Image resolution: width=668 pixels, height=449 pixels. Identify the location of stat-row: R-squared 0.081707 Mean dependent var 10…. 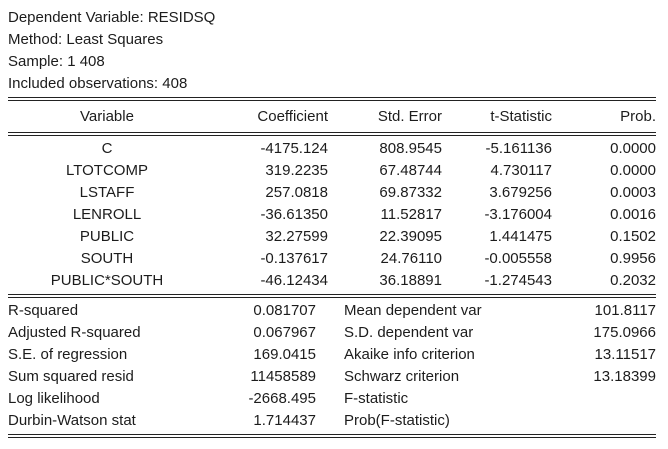
(332, 311).